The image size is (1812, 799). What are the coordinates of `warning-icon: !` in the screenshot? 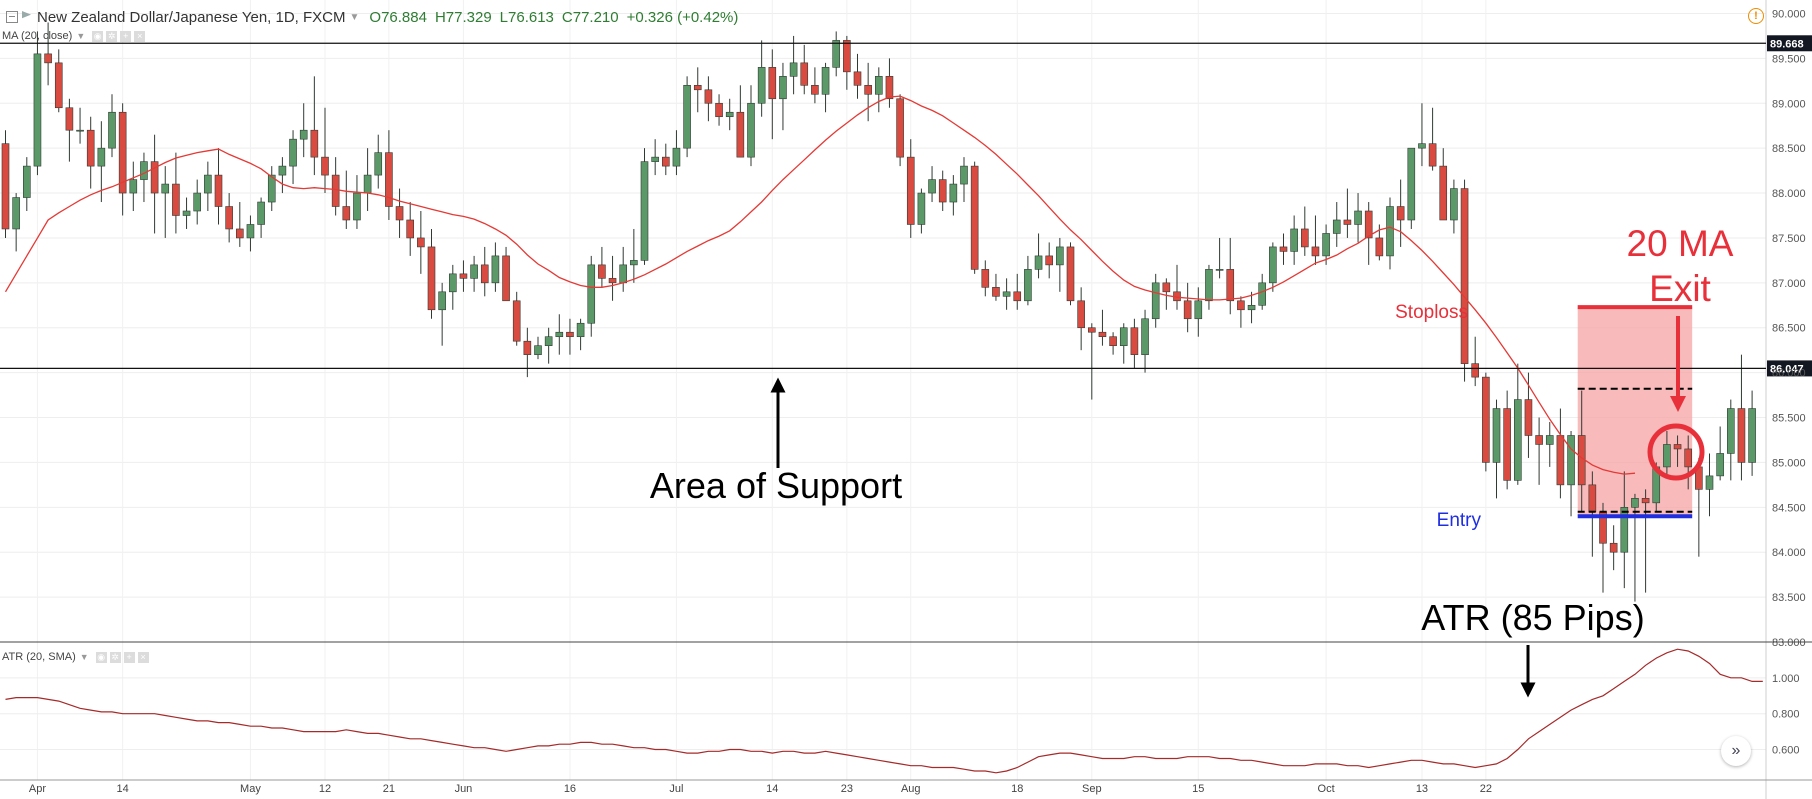 It's located at (1756, 16).